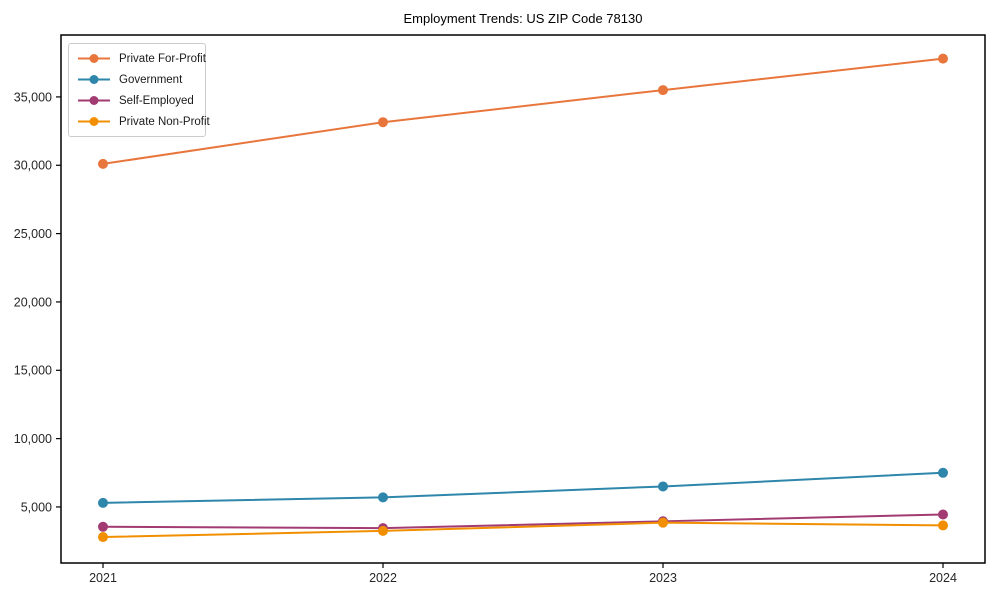  Describe the element at coordinates (33, 439) in the screenshot. I see `y-tick-label: 10,000` at that location.